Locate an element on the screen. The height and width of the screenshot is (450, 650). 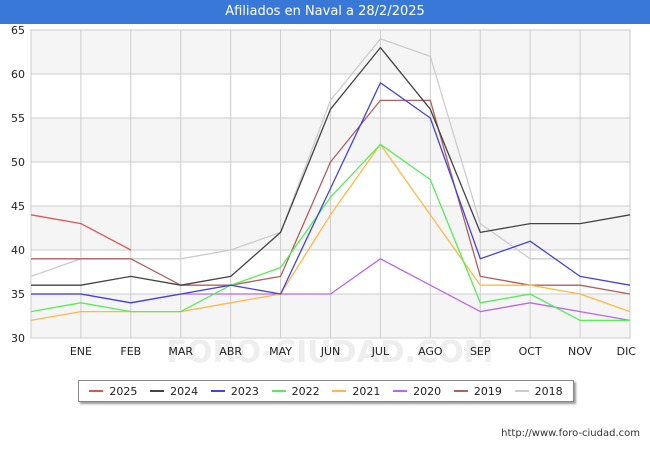
x-tick-label: DIC is located at coordinates (627, 351).